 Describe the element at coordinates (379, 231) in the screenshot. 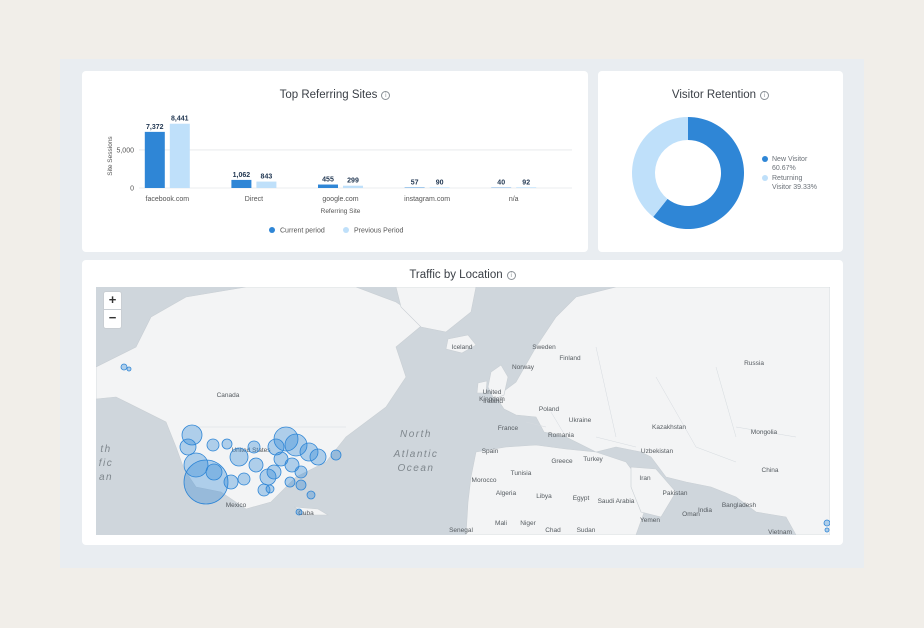

I see `legend-label: Previous Period` at that location.